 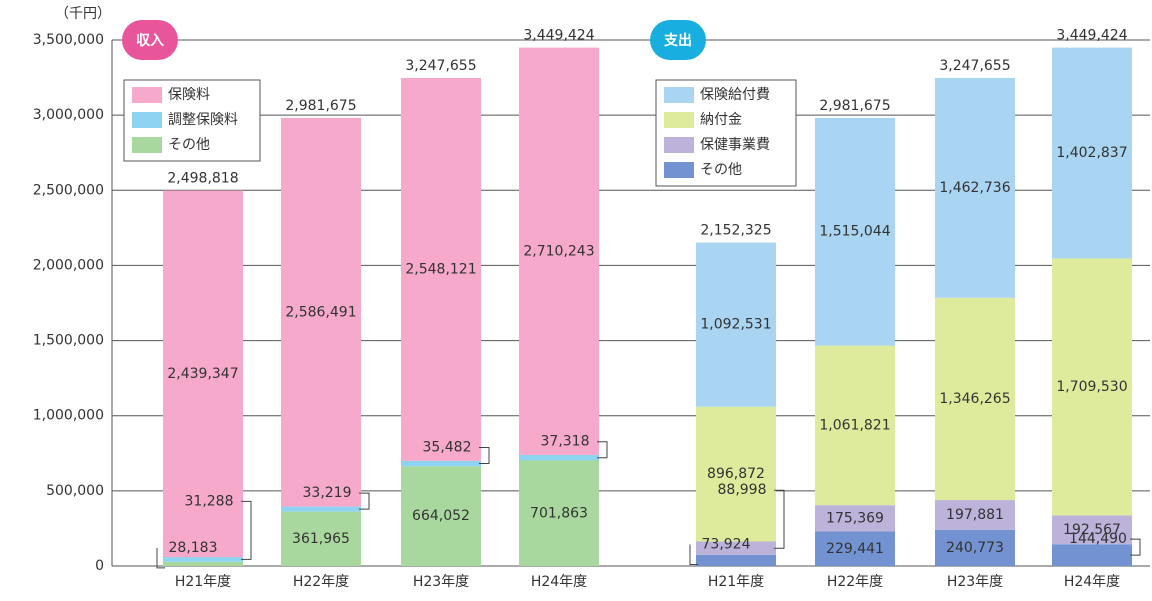 I want to click on value-label: 1,092,531, so click(x=735, y=325).